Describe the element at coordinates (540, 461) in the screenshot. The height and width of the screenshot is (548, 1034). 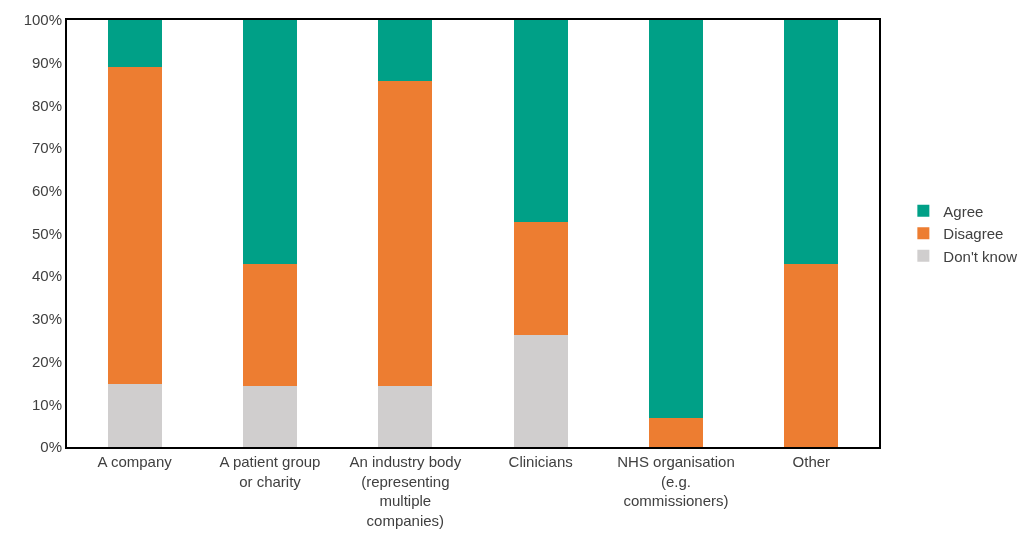
I see `x-tick-label: Clinicians` at that location.